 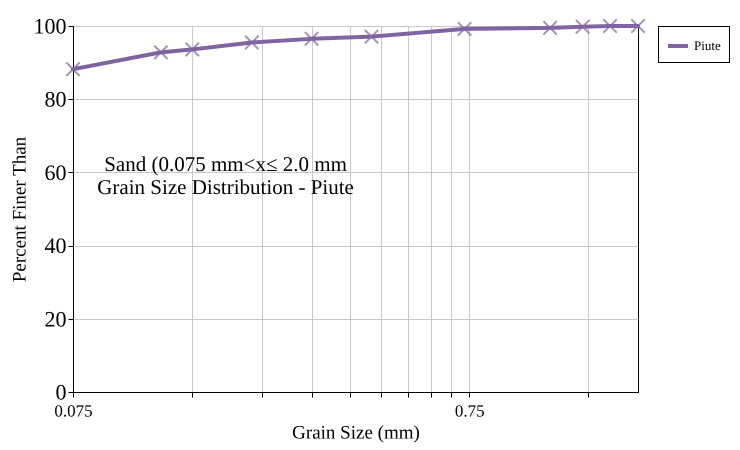 I want to click on y-tick-label: 100, so click(x=50, y=26).